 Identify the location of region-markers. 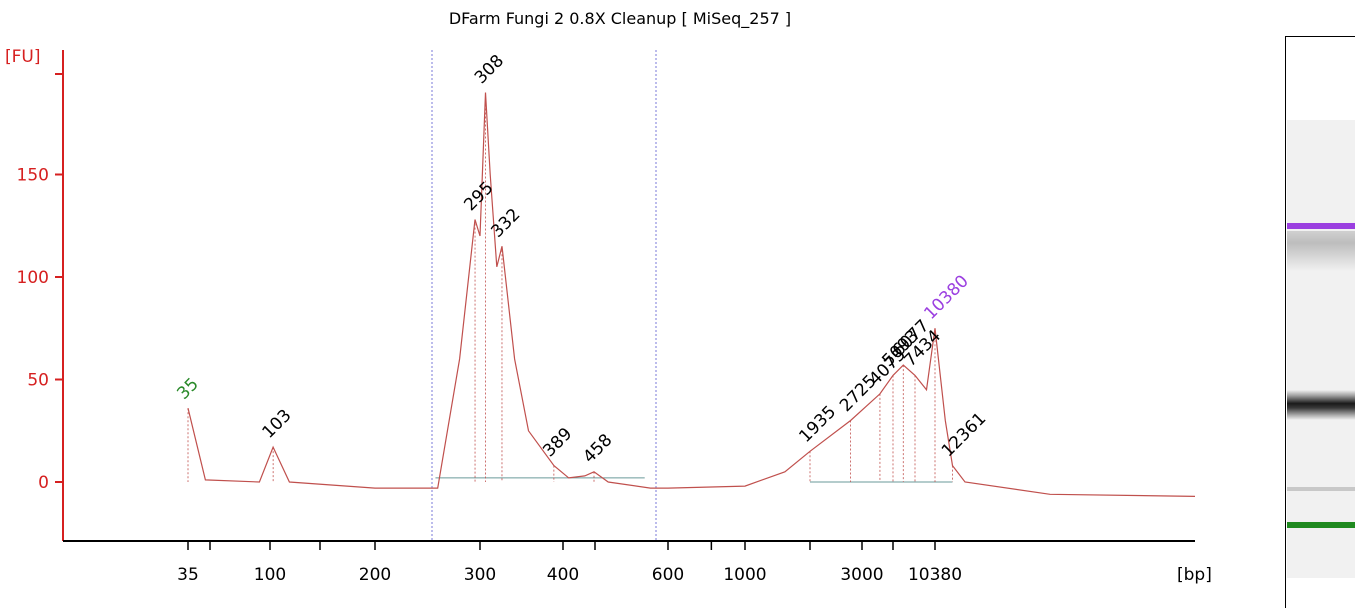
(544, 295).